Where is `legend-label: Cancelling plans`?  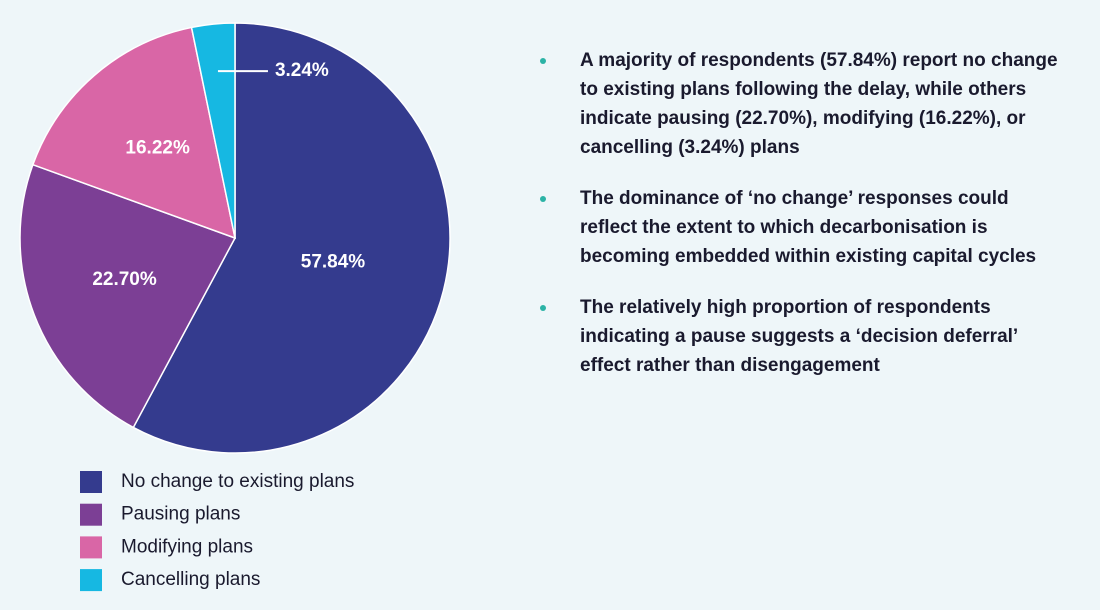 legend-label: Cancelling plans is located at coordinates (190, 579).